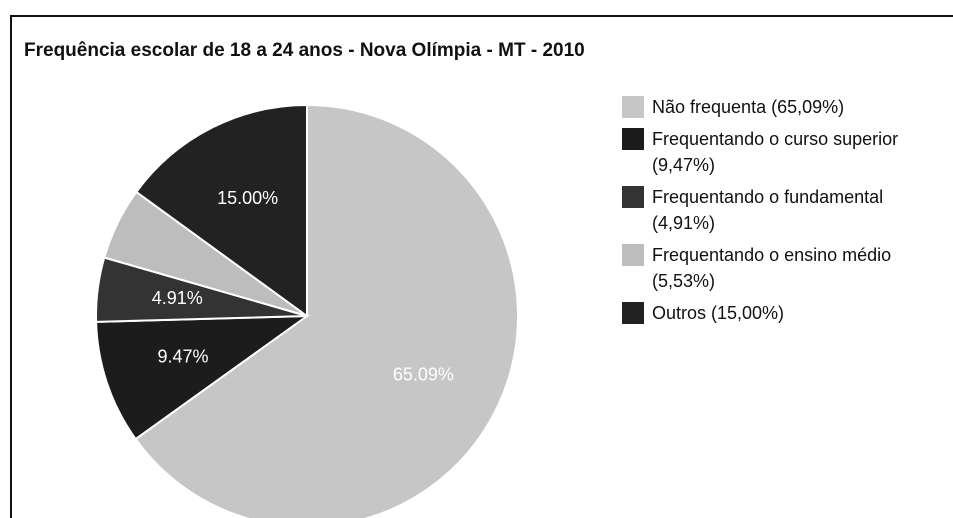 The image size is (953, 518). I want to click on legend-item: Frequentando o curso superior (9,47%), so click(782, 152).